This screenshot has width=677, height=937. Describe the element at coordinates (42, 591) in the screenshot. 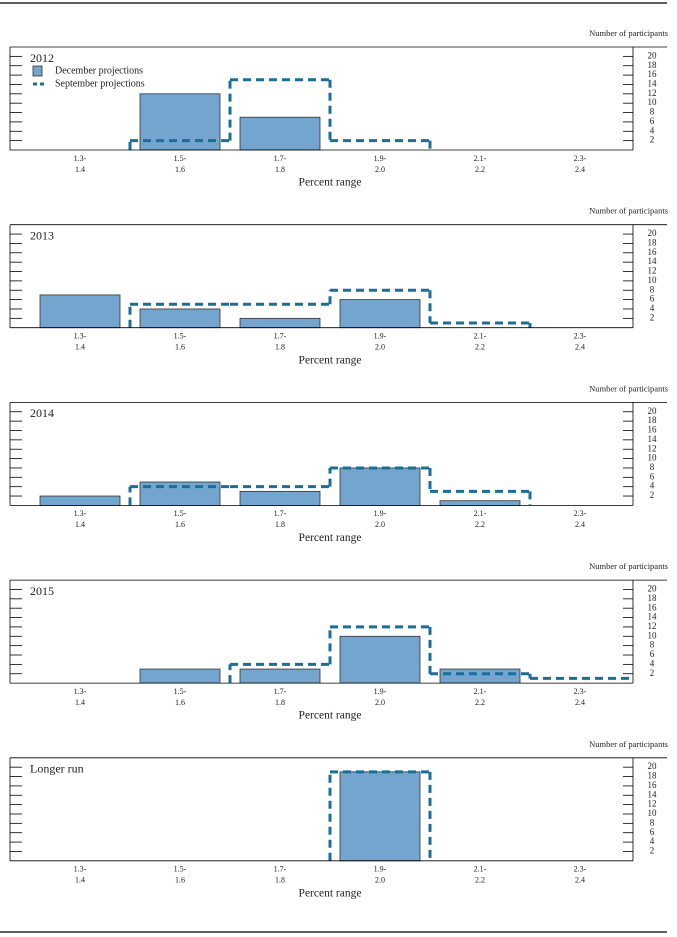

I see `panel-title: 2015` at that location.